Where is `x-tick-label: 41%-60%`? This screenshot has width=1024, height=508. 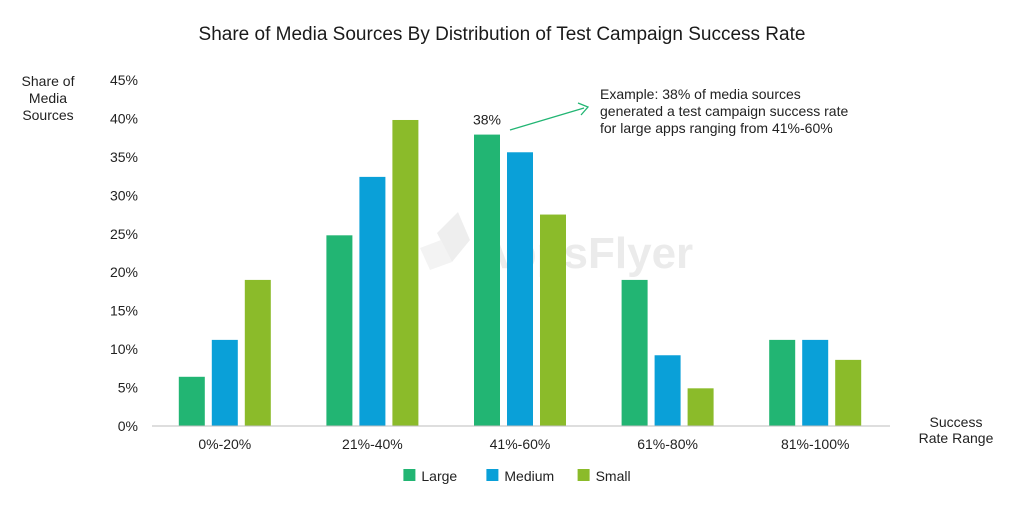
x-tick-label: 41%-60% is located at coordinates (520, 444).